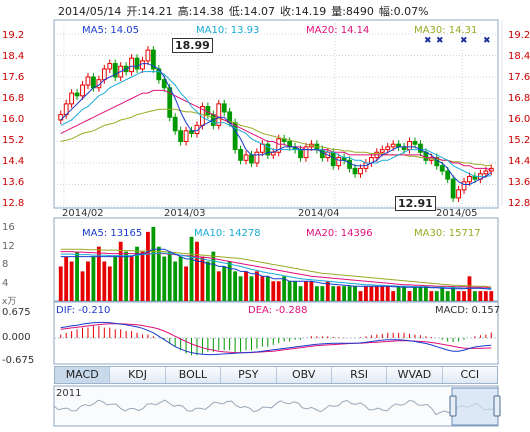 This screenshot has width=530, height=432. Describe the element at coordinates (519, 140) in the screenshot. I see `price-axis-right-label: 15.2` at that location.